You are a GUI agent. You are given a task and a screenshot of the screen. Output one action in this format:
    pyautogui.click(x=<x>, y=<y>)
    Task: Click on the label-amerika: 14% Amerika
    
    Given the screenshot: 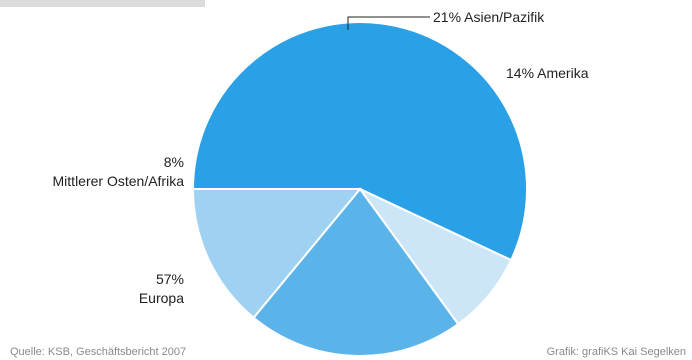 What is the action you would take?
    pyautogui.click(x=547, y=73)
    